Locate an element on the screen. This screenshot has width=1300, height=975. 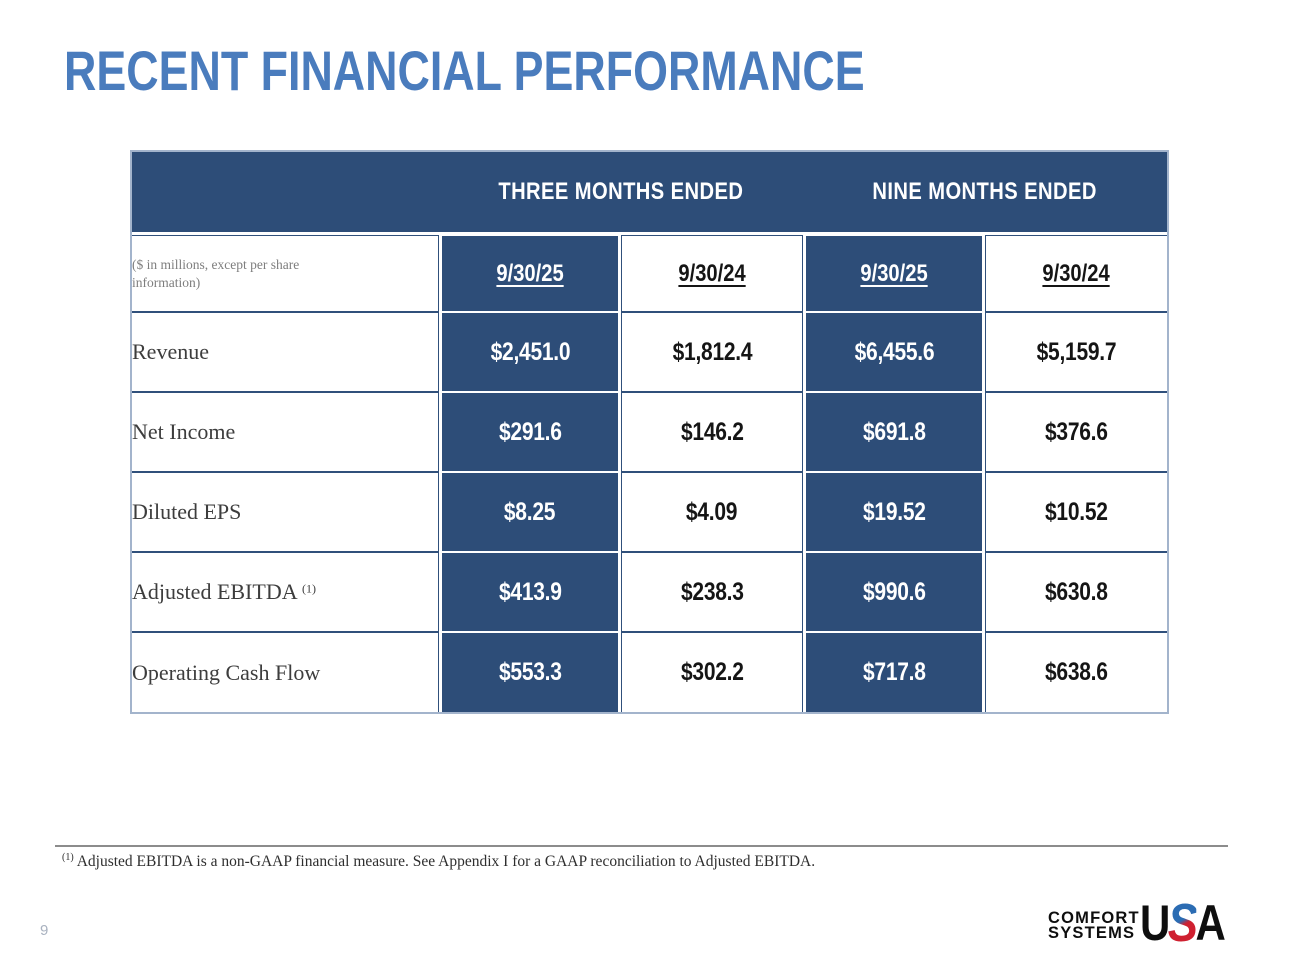
value: $630.8 is located at coordinates (1076, 591).